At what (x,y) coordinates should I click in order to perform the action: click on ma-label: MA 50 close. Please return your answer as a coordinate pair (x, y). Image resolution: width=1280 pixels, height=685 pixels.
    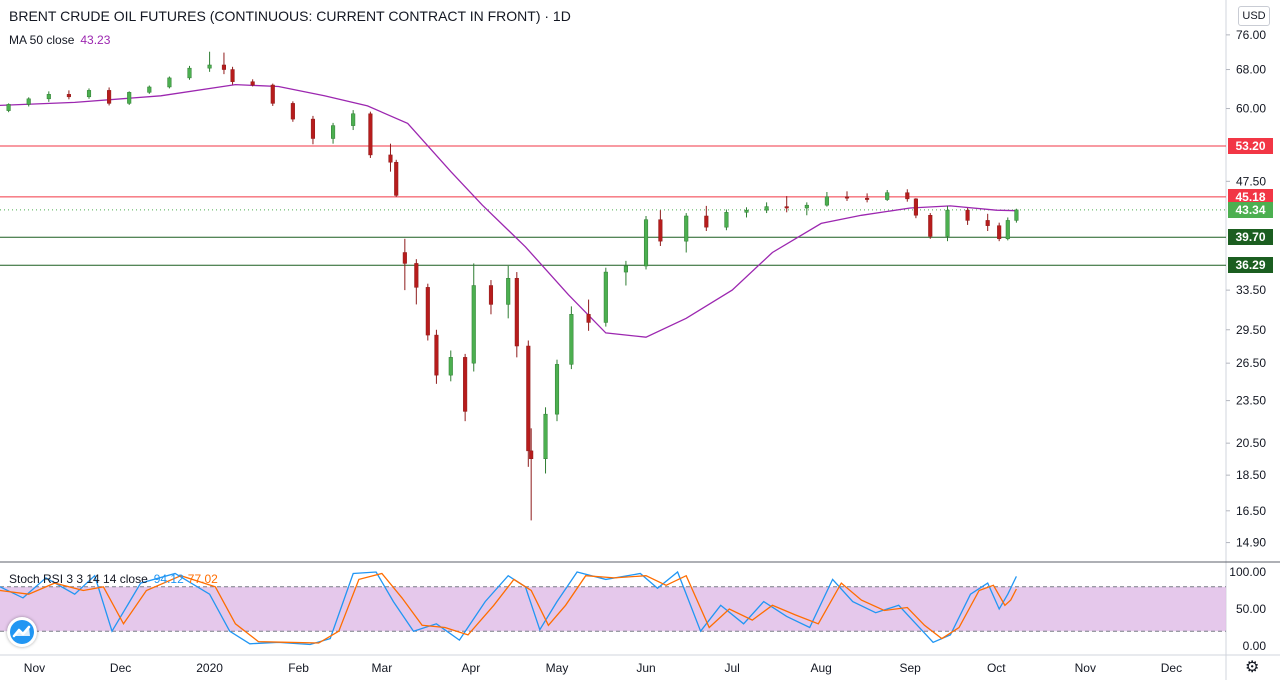
    Looking at the image, I should click on (42, 40).